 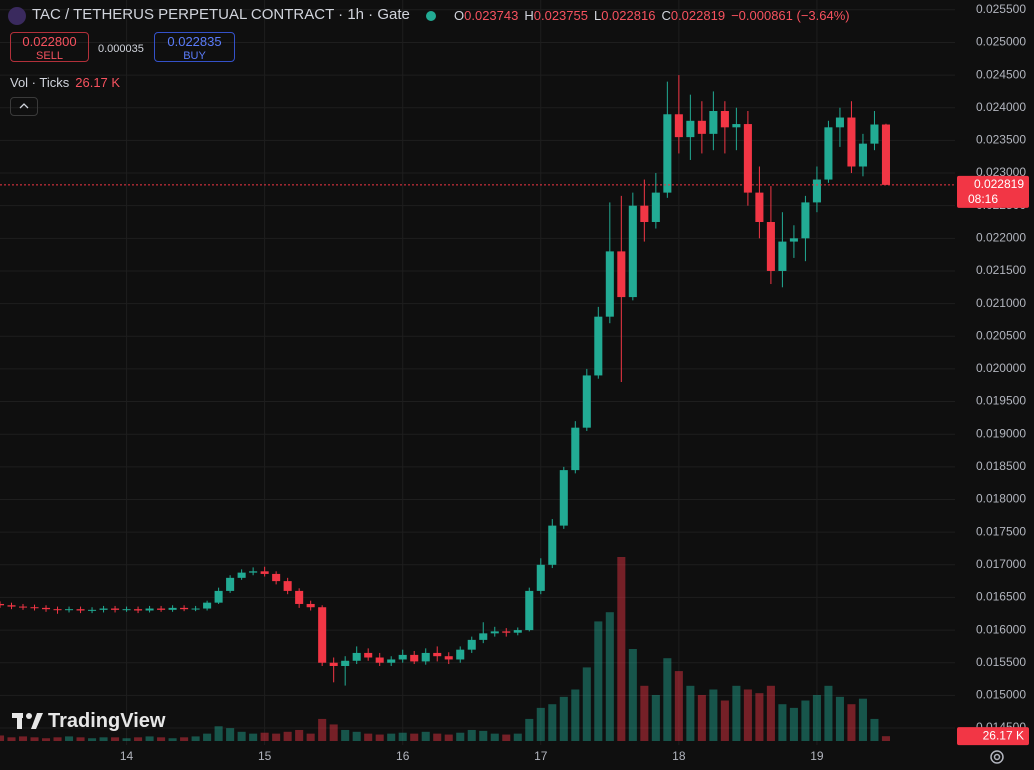 What do you see at coordinates (1001, 531) in the screenshot?
I see `y-tick-label: 0.017500` at bounding box center [1001, 531].